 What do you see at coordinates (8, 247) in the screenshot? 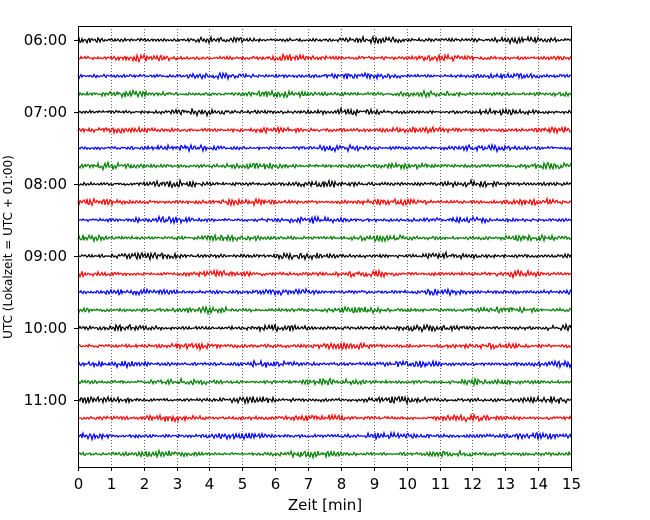
I see `y-axis-label: UTC (Lokalzeit = UTC + 01:00)` at bounding box center [8, 247].